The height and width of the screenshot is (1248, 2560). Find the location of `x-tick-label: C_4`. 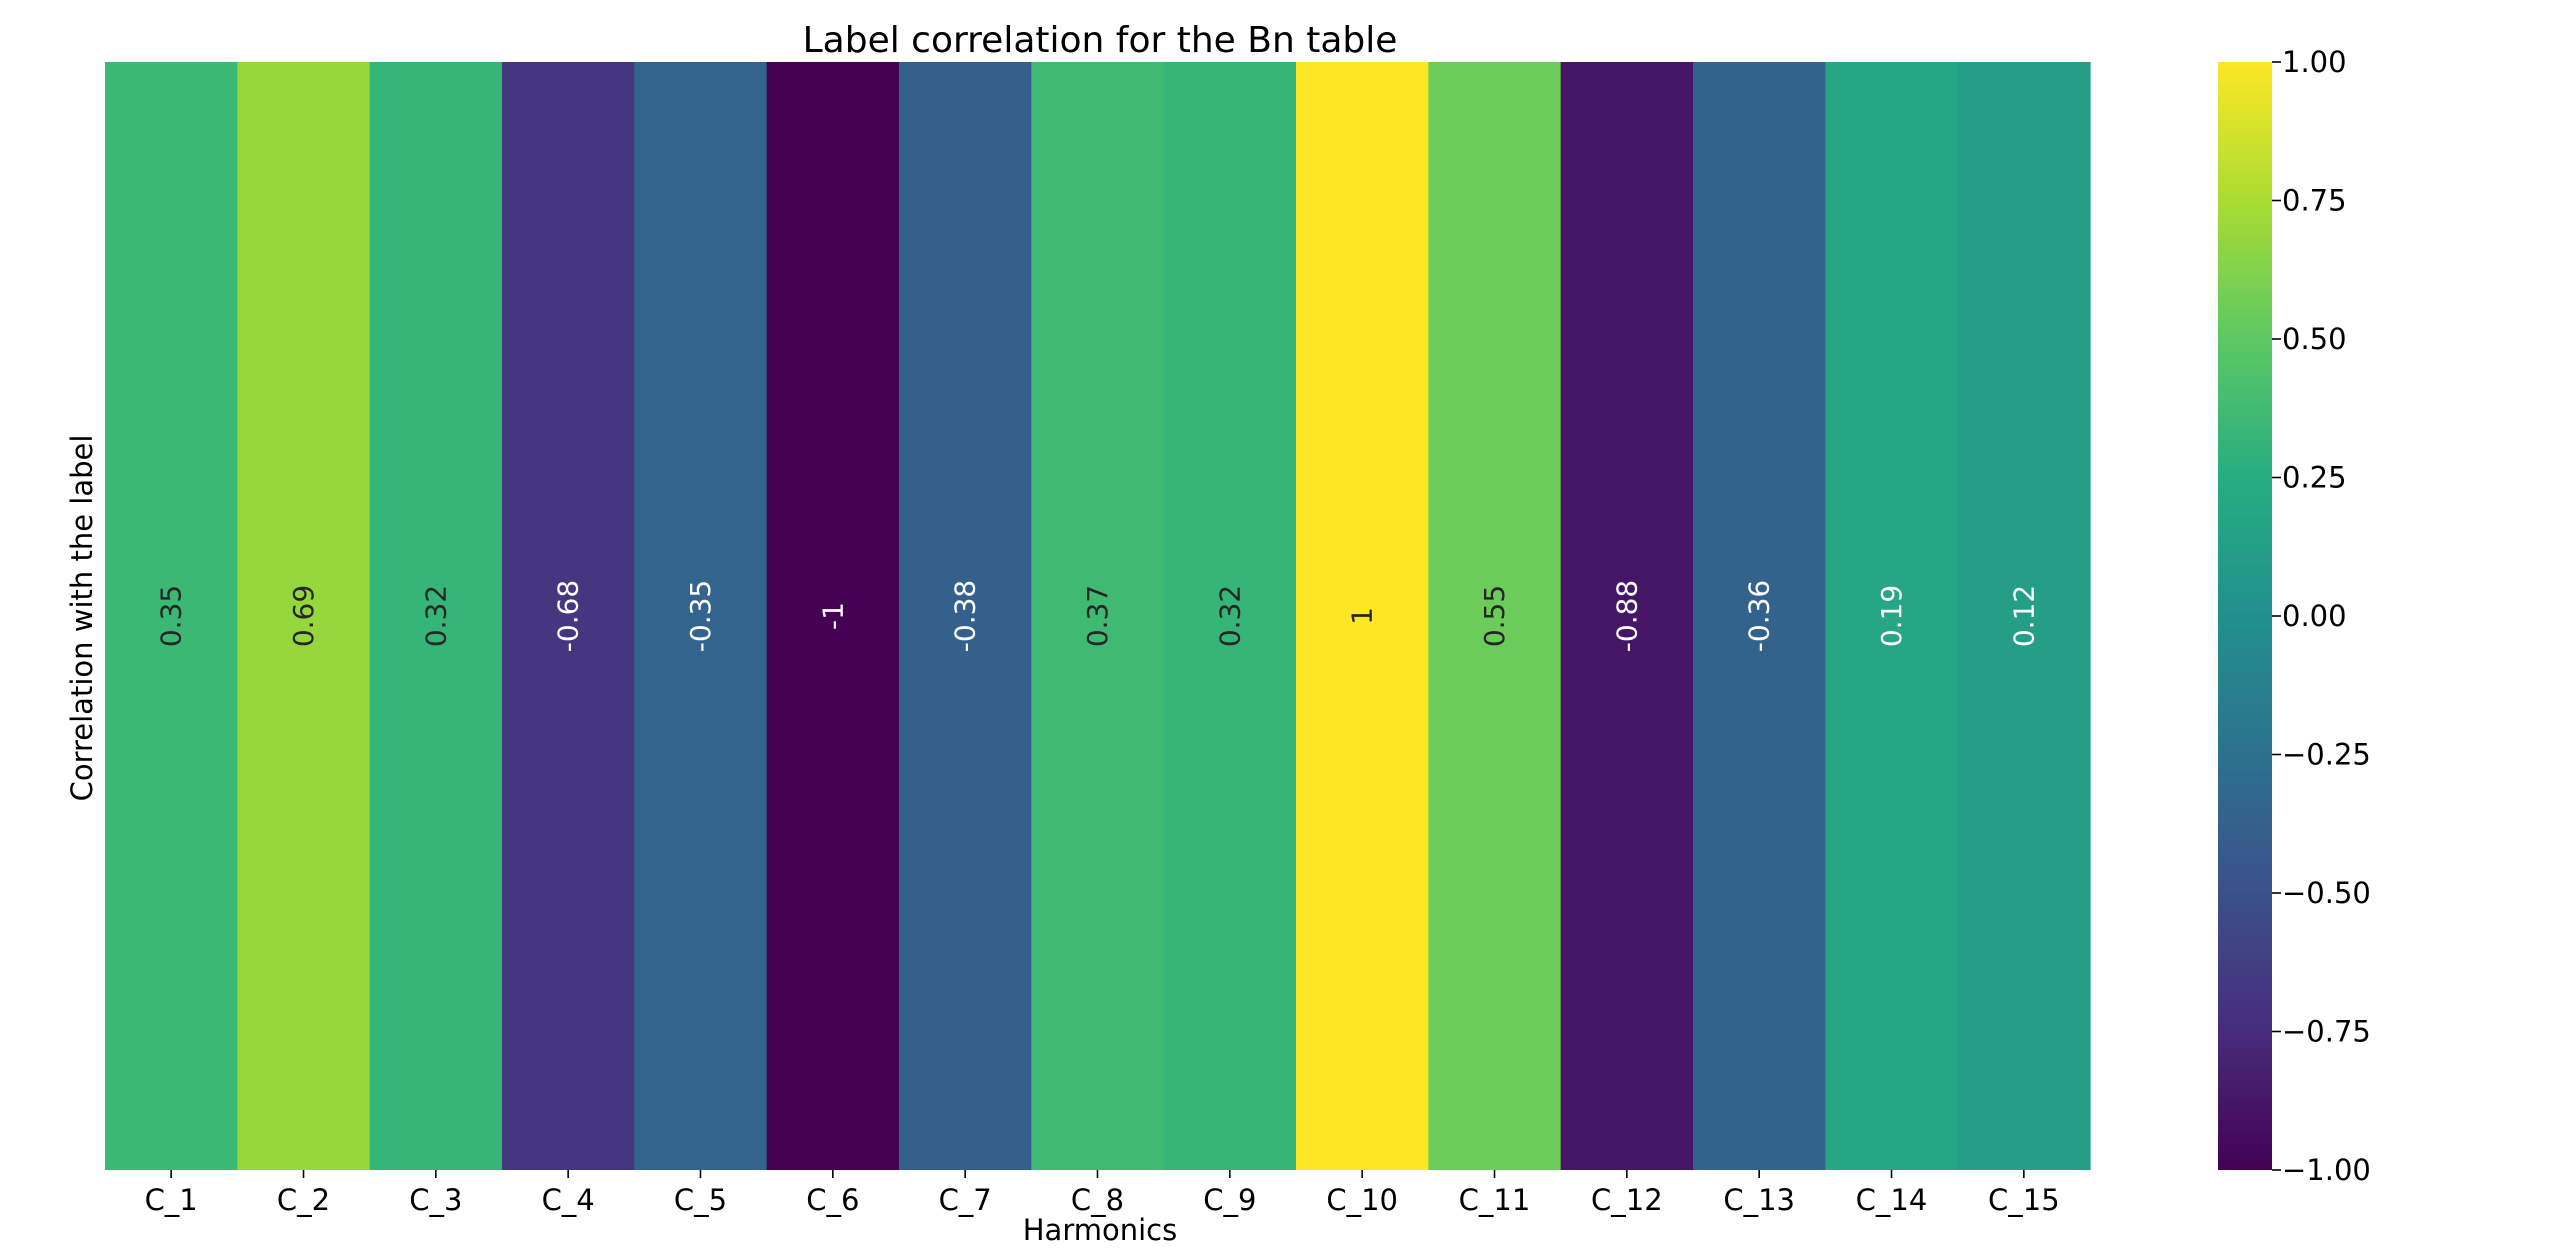

x-tick-label: C_4 is located at coordinates (568, 1200).